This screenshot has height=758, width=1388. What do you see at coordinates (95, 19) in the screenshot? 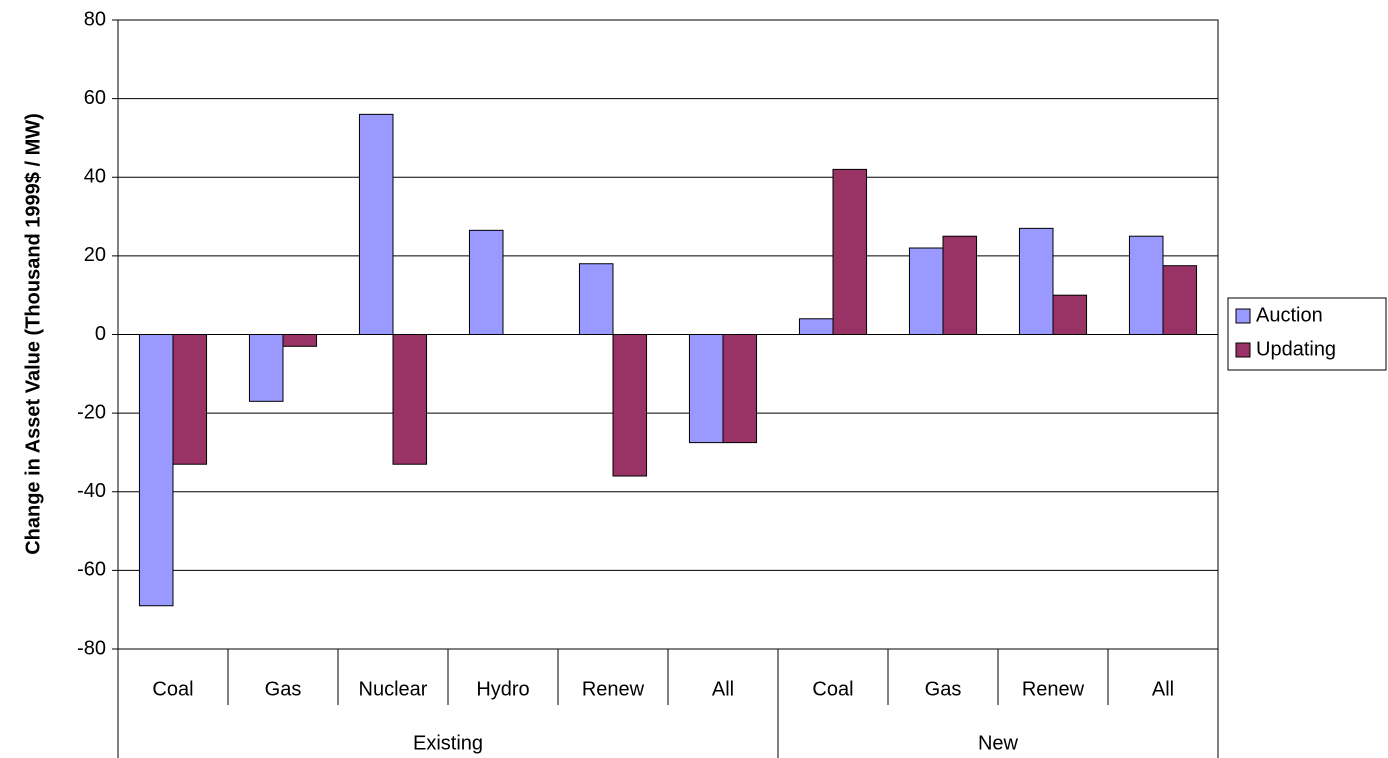
I see `y-tick-label: 80` at bounding box center [95, 19].